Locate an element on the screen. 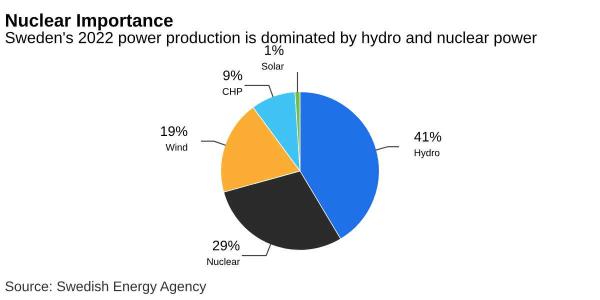 The height and width of the screenshot is (300, 600). data-label: 41% is located at coordinates (428, 137).